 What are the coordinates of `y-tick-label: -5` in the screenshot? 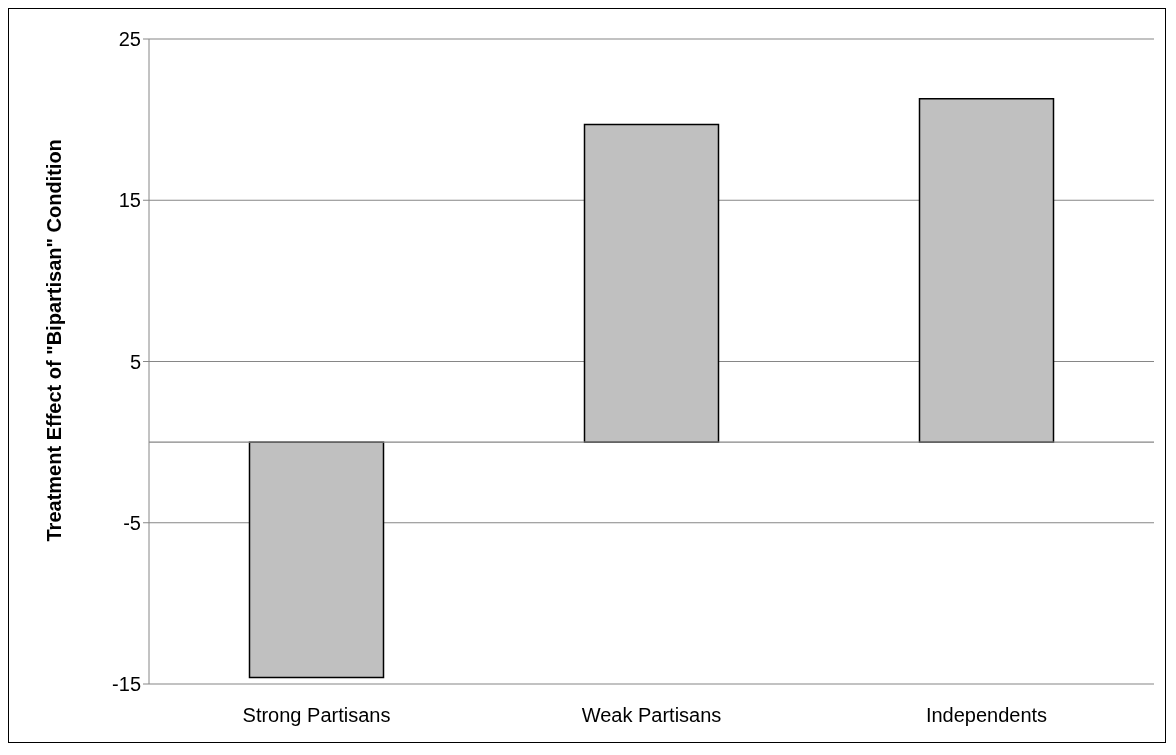 It's located at (132, 522).